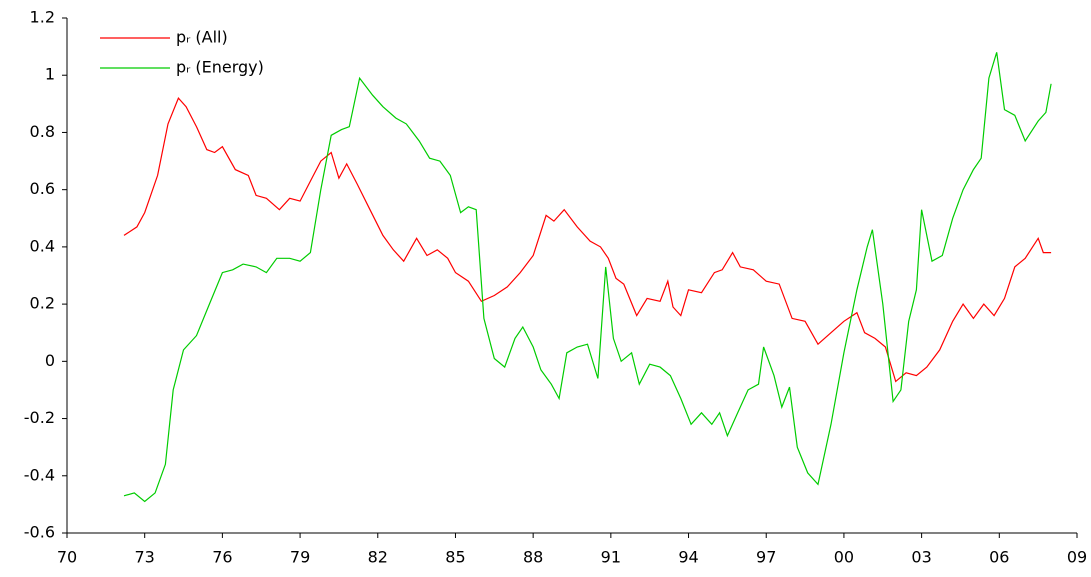 The image size is (1091, 577). What do you see at coordinates (844, 557) in the screenshot?
I see `x-tick-label: 00` at bounding box center [844, 557].